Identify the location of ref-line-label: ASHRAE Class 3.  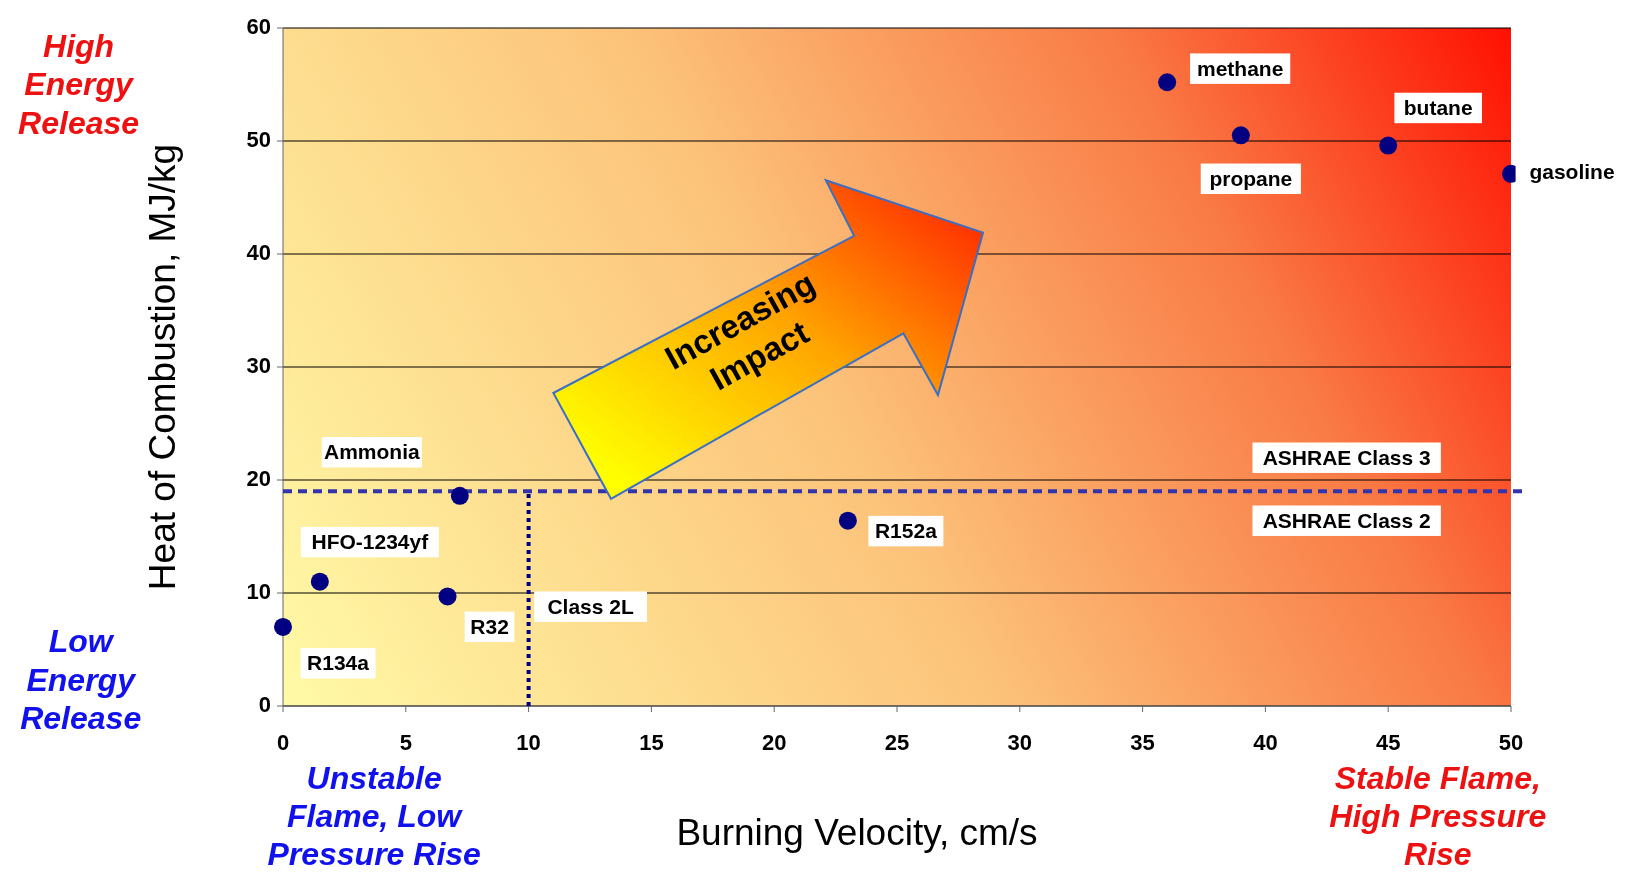
(1346, 457).